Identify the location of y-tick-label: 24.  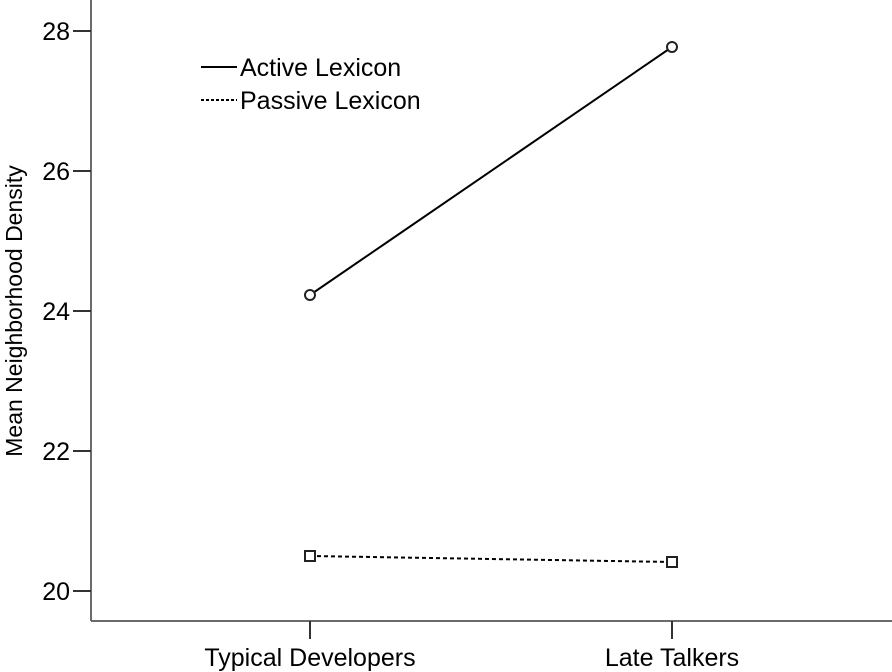
(56, 312).